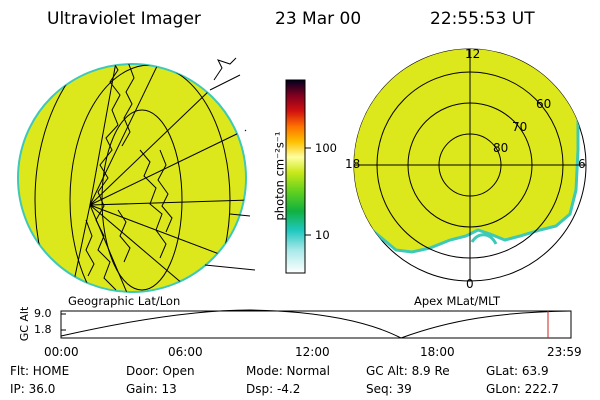  I want to click on xtick-0600: 06:00, so click(185, 352).